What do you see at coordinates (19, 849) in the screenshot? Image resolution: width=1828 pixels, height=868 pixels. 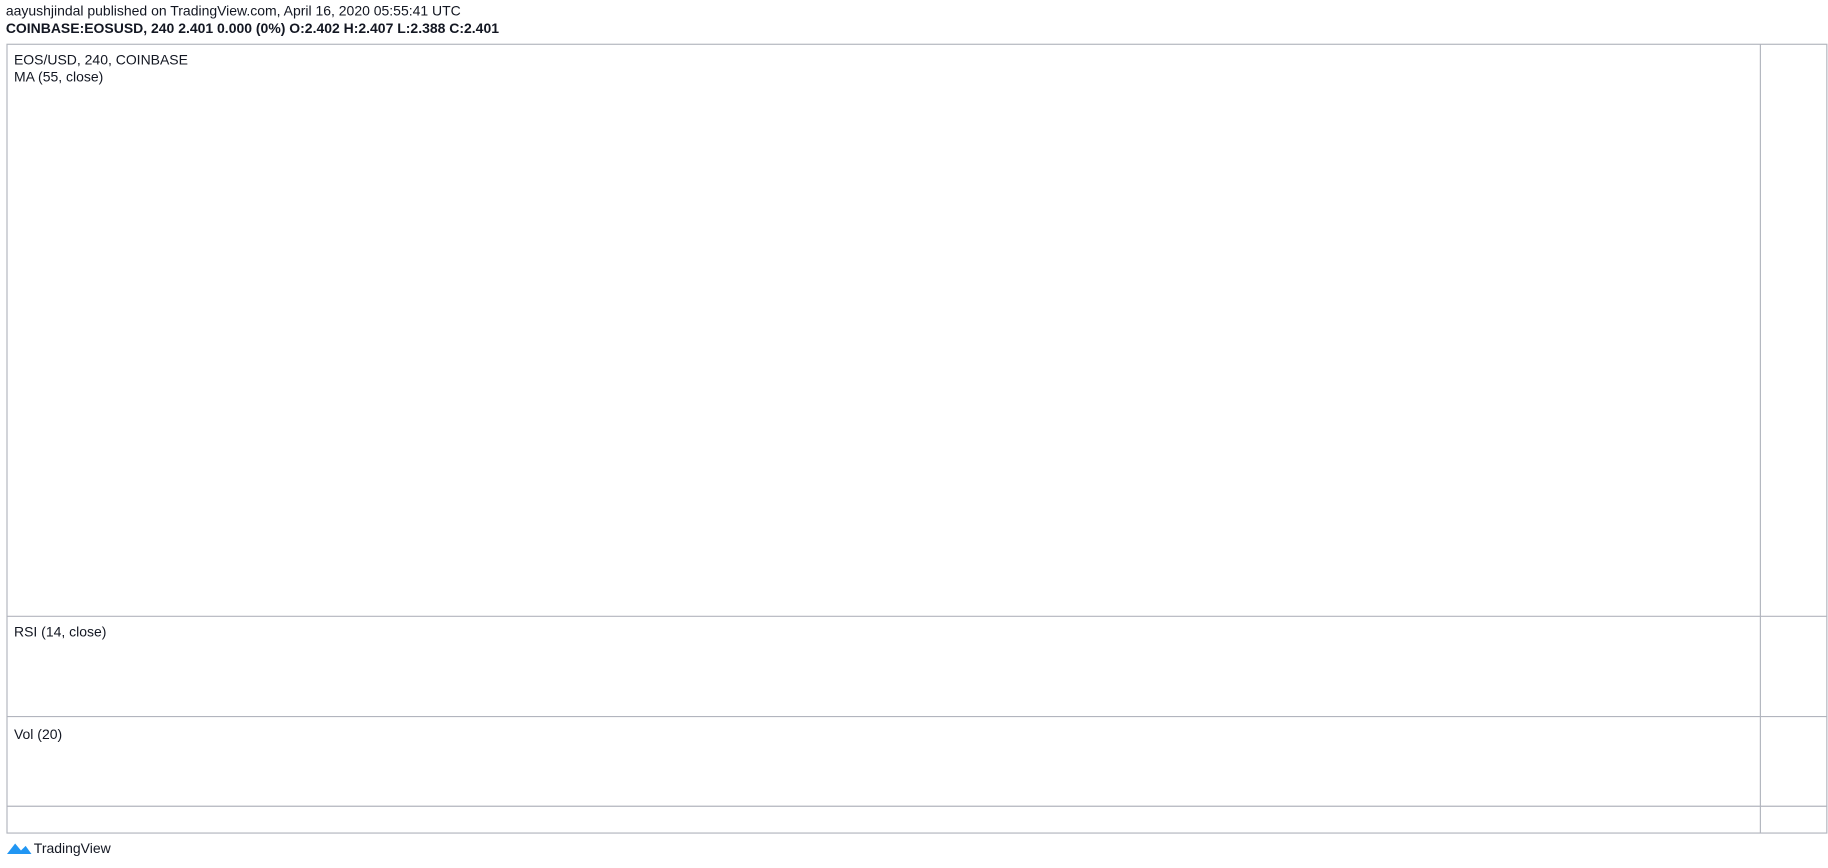 I see `brand-logo` at bounding box center [19, 849].